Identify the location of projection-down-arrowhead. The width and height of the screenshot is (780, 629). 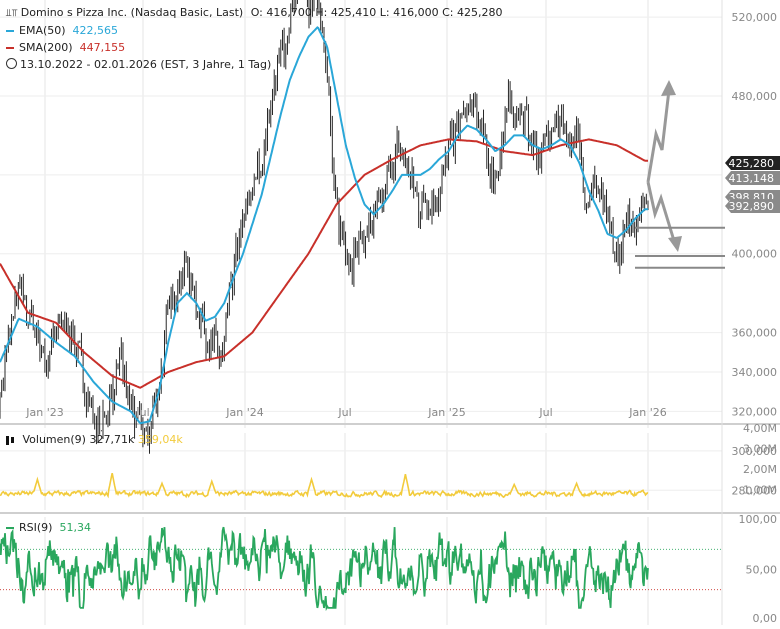
(675, 244).